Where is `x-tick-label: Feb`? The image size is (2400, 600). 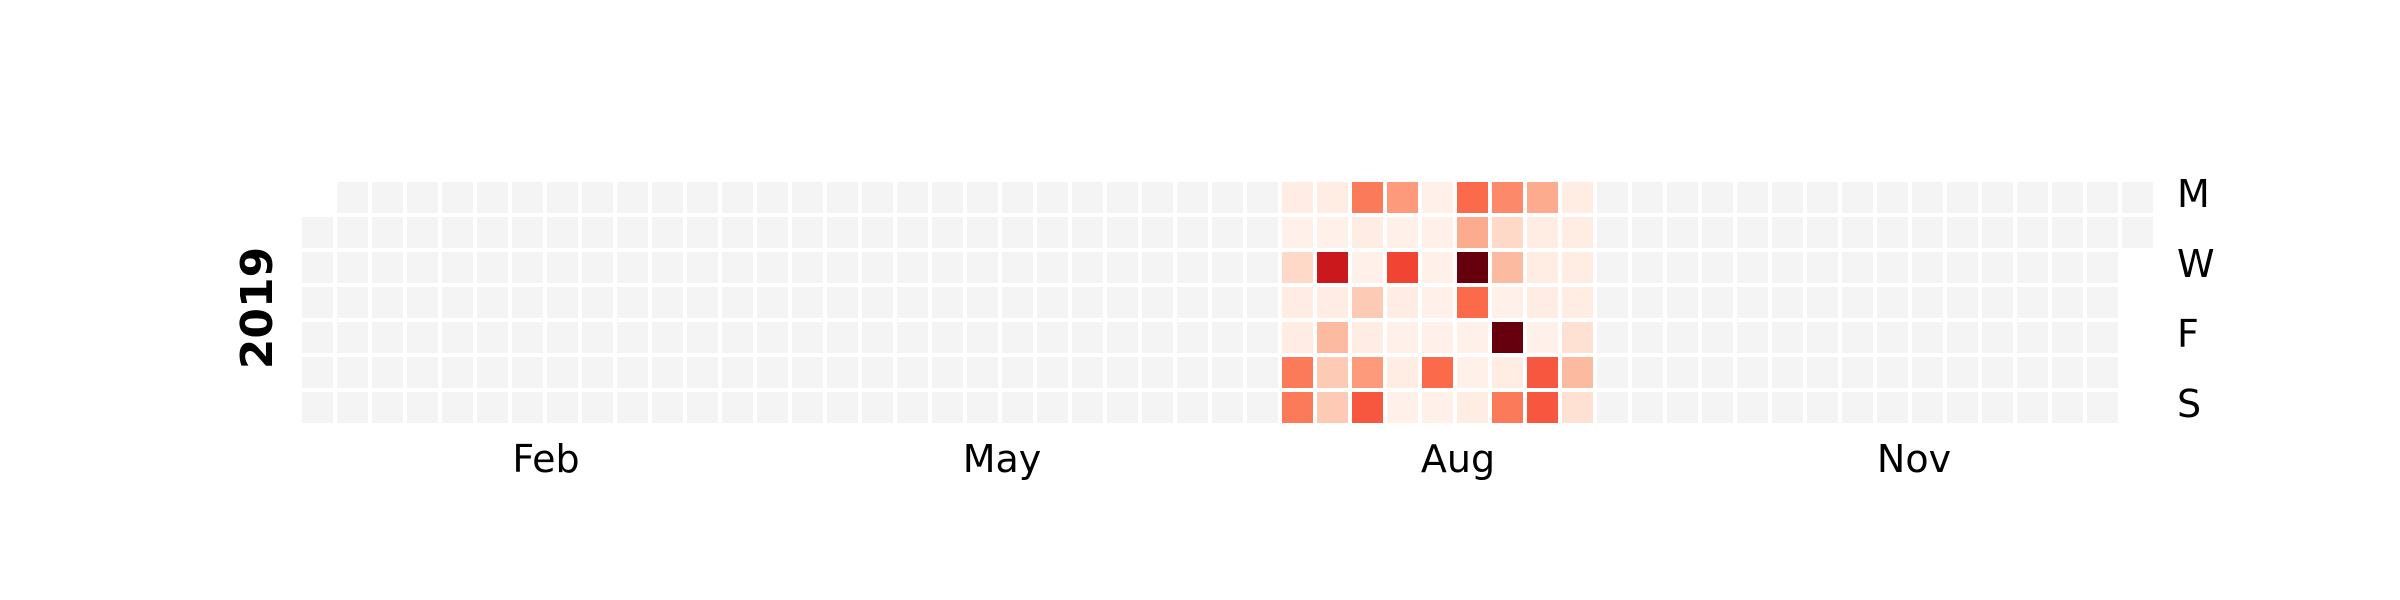
x-tick-label: Feb is located at coordinates (545, 459).